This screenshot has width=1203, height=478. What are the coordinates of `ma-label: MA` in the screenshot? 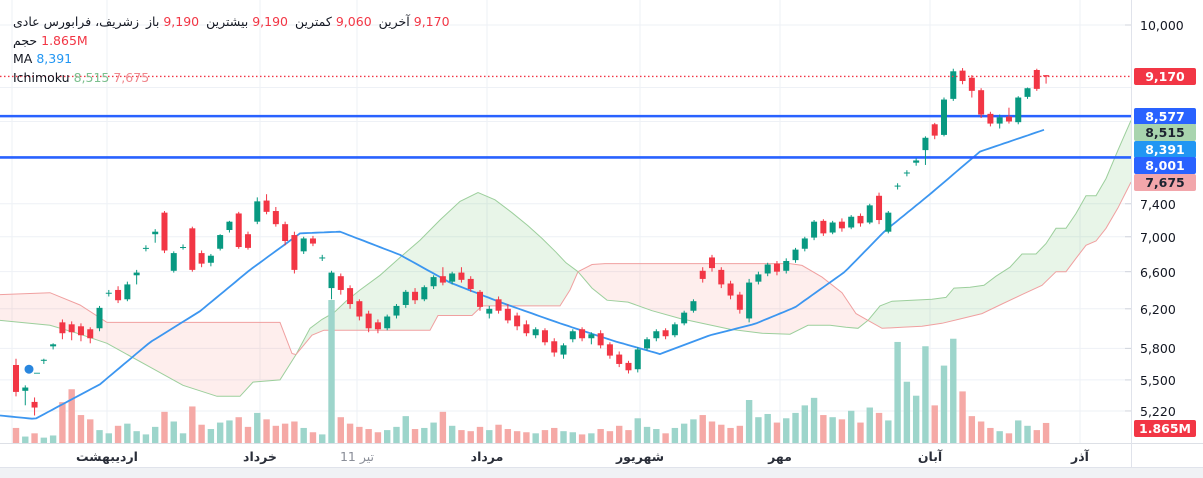 It's located at (23, 58).